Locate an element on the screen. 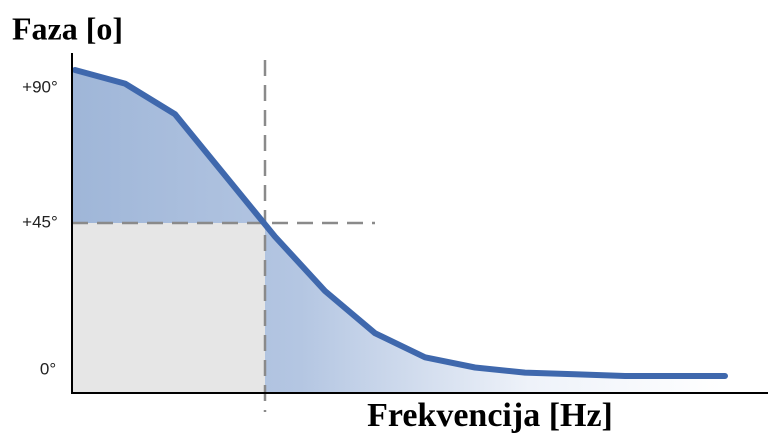 The image size is (772, 439). x-axis-label: Frekvencija [Hz] is located at coordinates (490, 415).